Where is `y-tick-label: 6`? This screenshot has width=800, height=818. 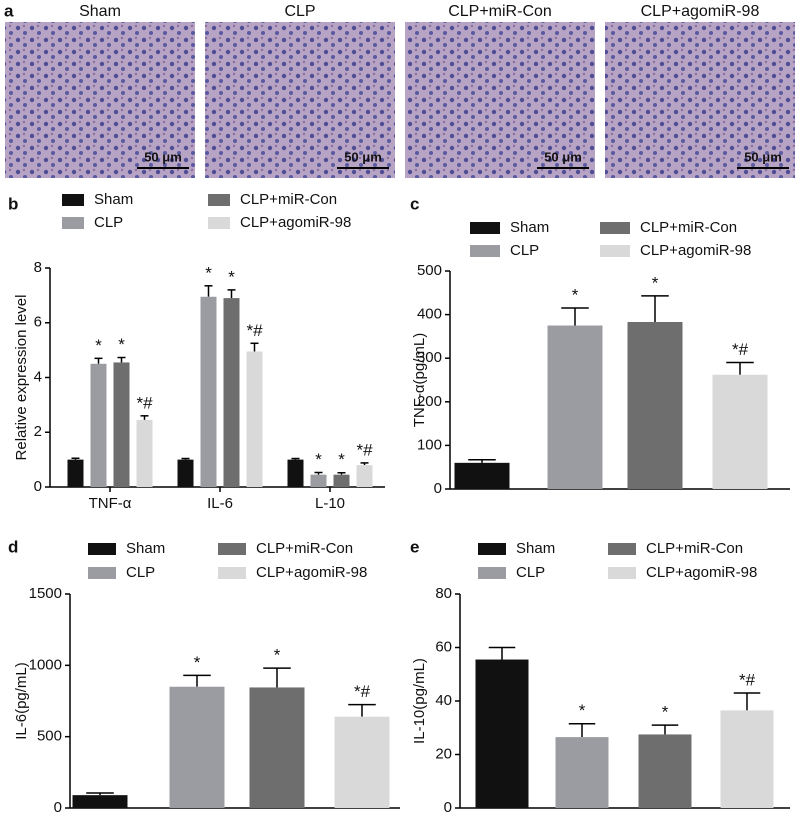
y-tick-label: 6 is located at coordinates (38, 322).